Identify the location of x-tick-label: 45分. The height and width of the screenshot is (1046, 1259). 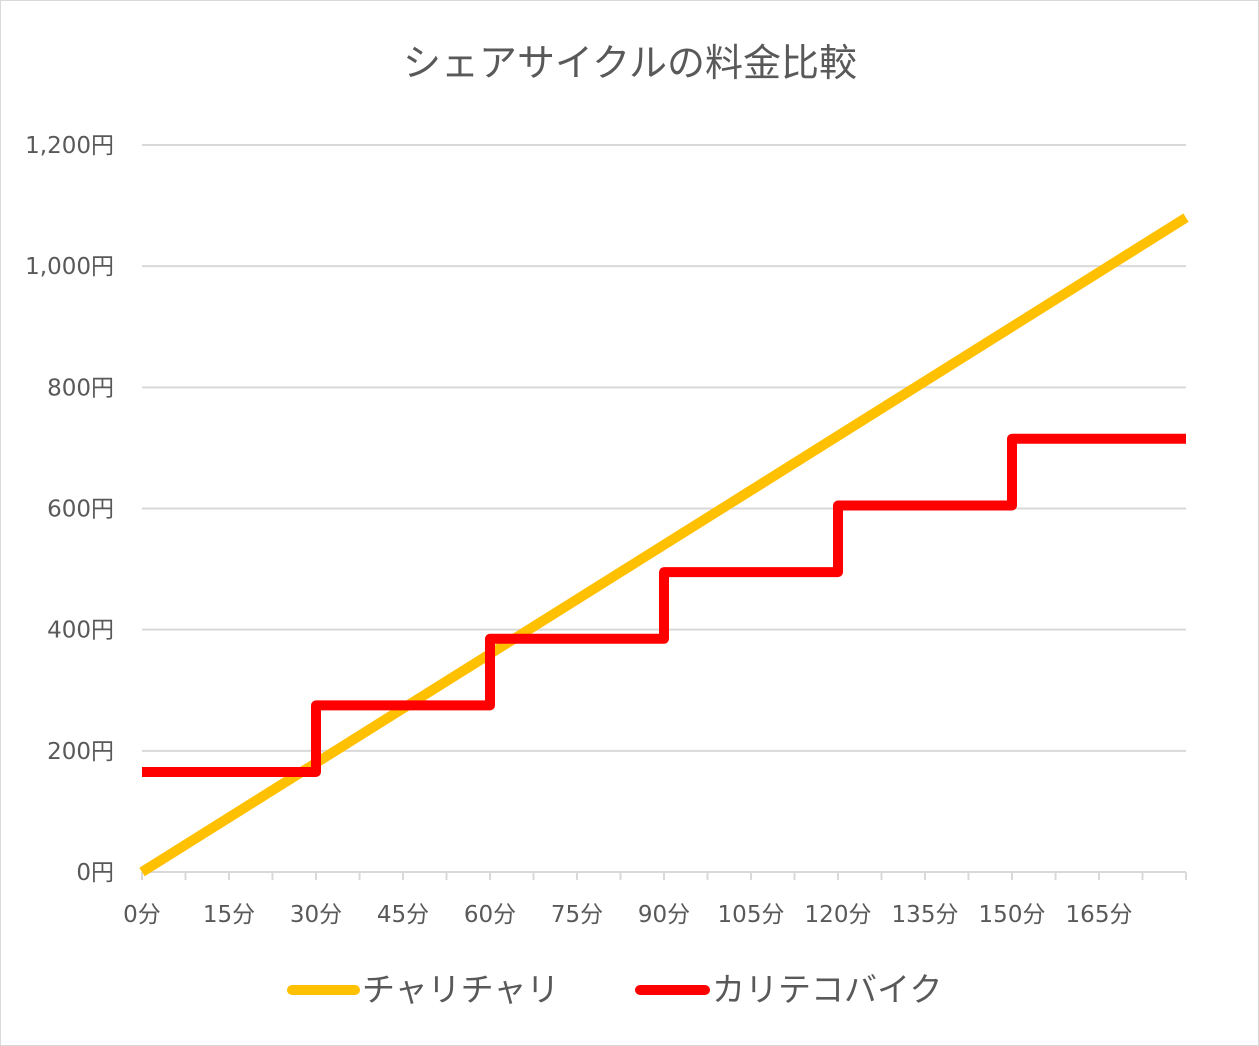
(403, 915).